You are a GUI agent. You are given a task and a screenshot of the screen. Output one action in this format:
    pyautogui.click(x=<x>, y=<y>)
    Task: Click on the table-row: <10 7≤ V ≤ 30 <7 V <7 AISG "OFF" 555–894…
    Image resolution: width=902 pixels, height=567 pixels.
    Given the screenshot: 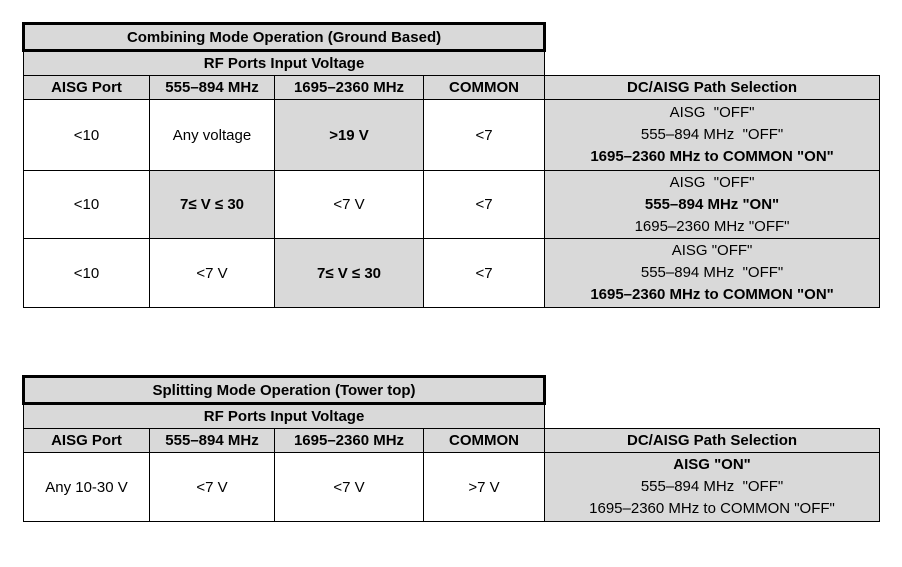 What is the action you would take?
    pyautogui.click(x=452, y=204)
    